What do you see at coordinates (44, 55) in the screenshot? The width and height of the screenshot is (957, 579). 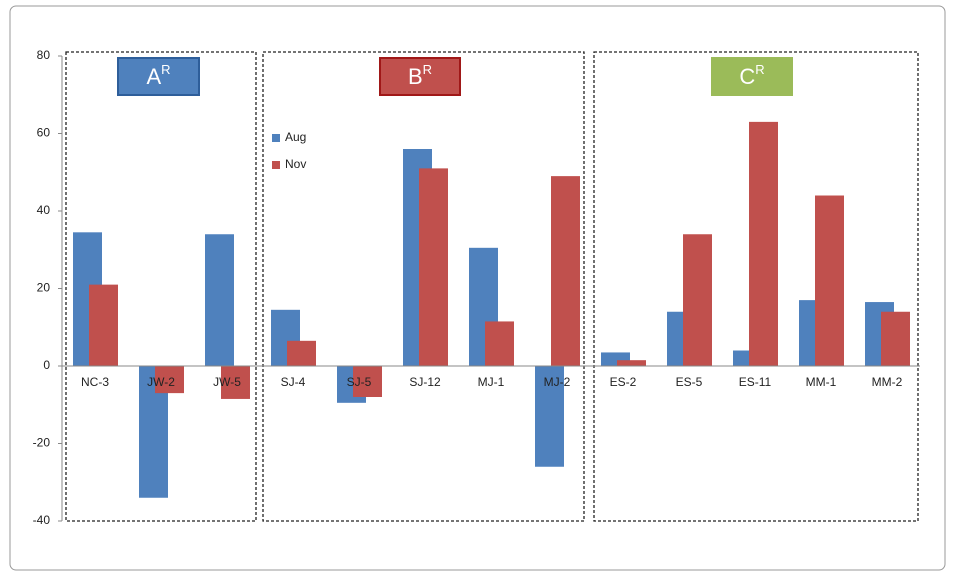 I see `y-tick-label: 80` at bounding box center [44, 55].